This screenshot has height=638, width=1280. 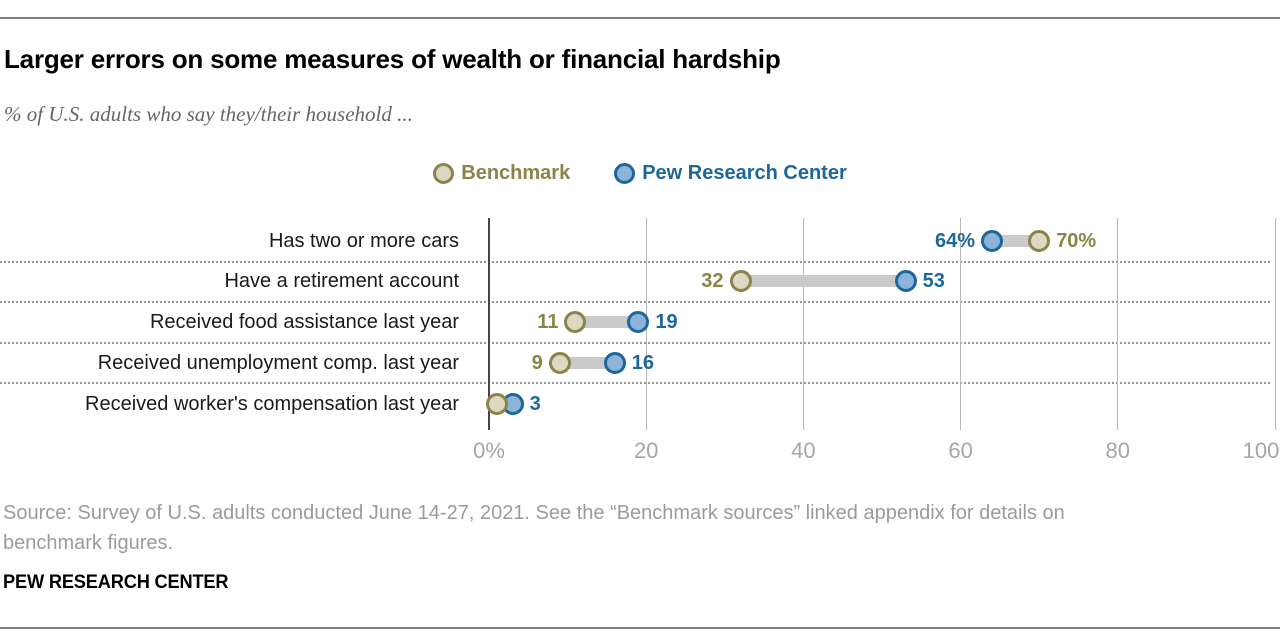 What do you see at coordinates (548, 322) in the screenshot?
I see `benchmark-dot-value-label: 11` at bounding box center [548, 322].